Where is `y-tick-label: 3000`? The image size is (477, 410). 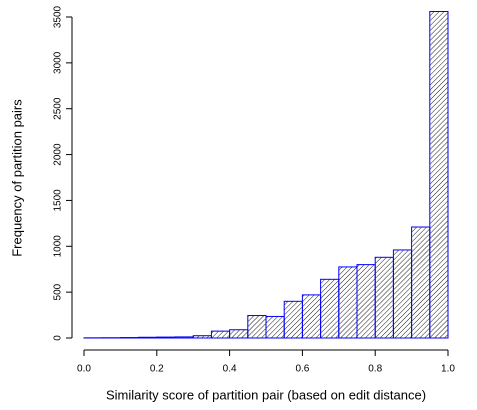 y-tick-label: 3000 is located at coordinates (58, 62).